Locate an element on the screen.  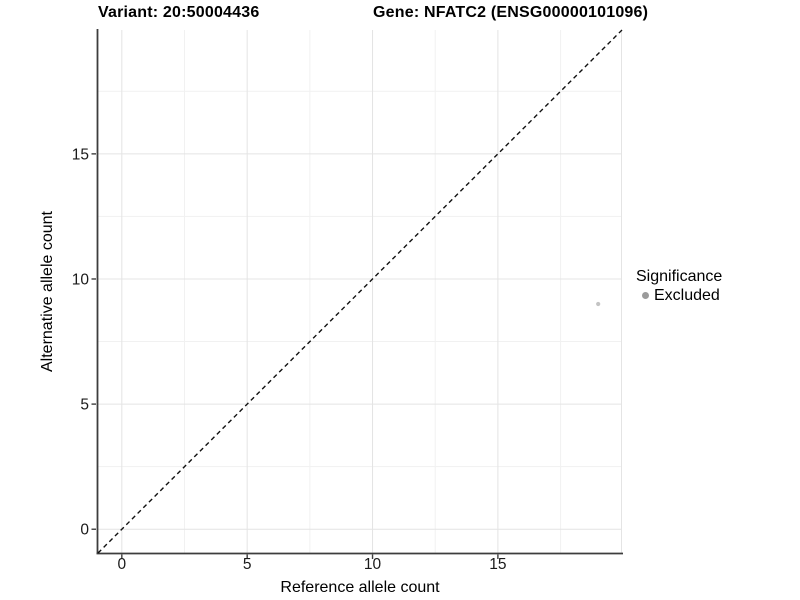
legend-title: Significance is located at coordinates (679, 276).